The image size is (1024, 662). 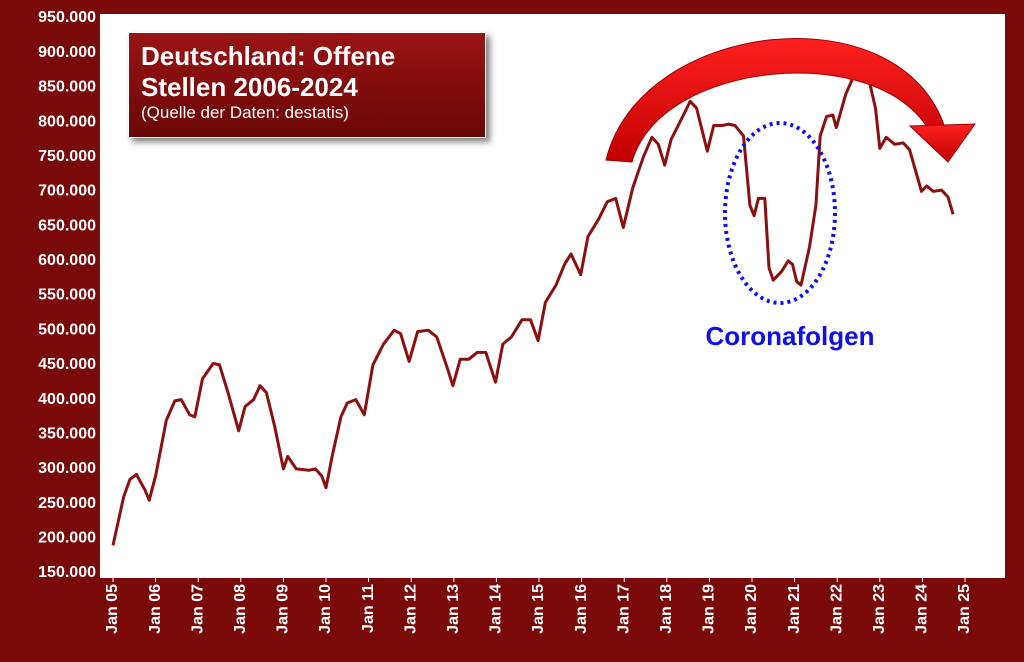 I want to click on x-tick-label: Jan 12, so click(x=410, y=609).